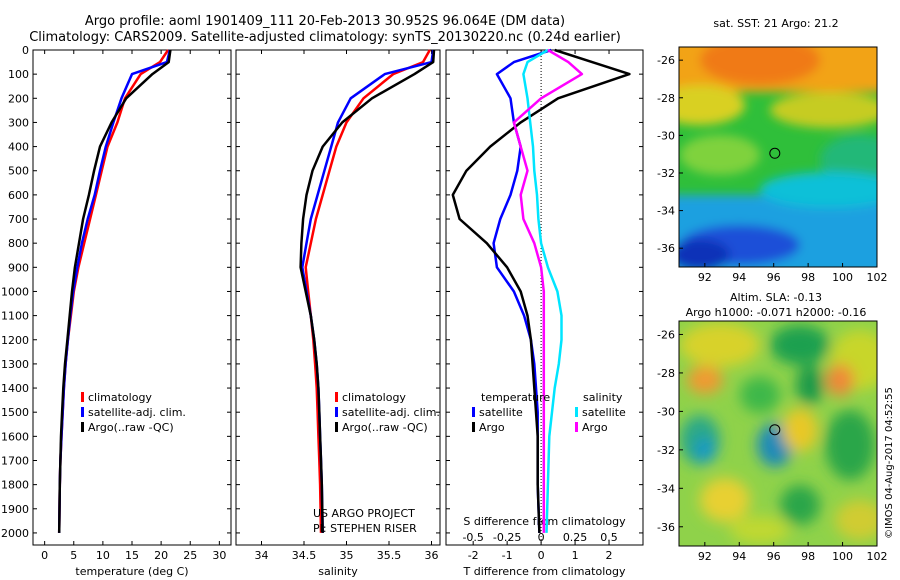 The image size is (900, 580). Describe the element at coordinates (18, 219) in the screenshot. I see `y-tick-label: 700` at that location.